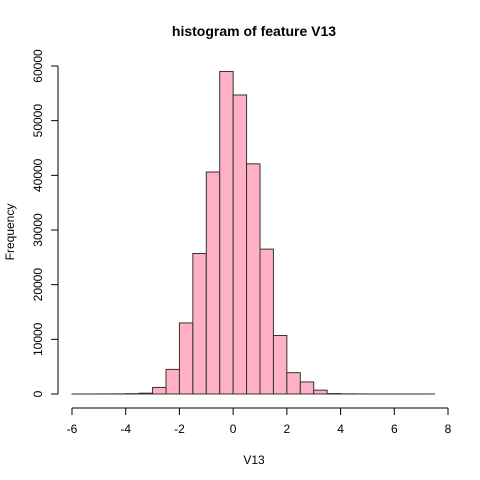 Image resolution: width=480 pixels, height=480 pixels. What do you see at coordinates (448, 429) in the screenshot?
I see `x-tick-label: 8` at bounding box center [448, 429].